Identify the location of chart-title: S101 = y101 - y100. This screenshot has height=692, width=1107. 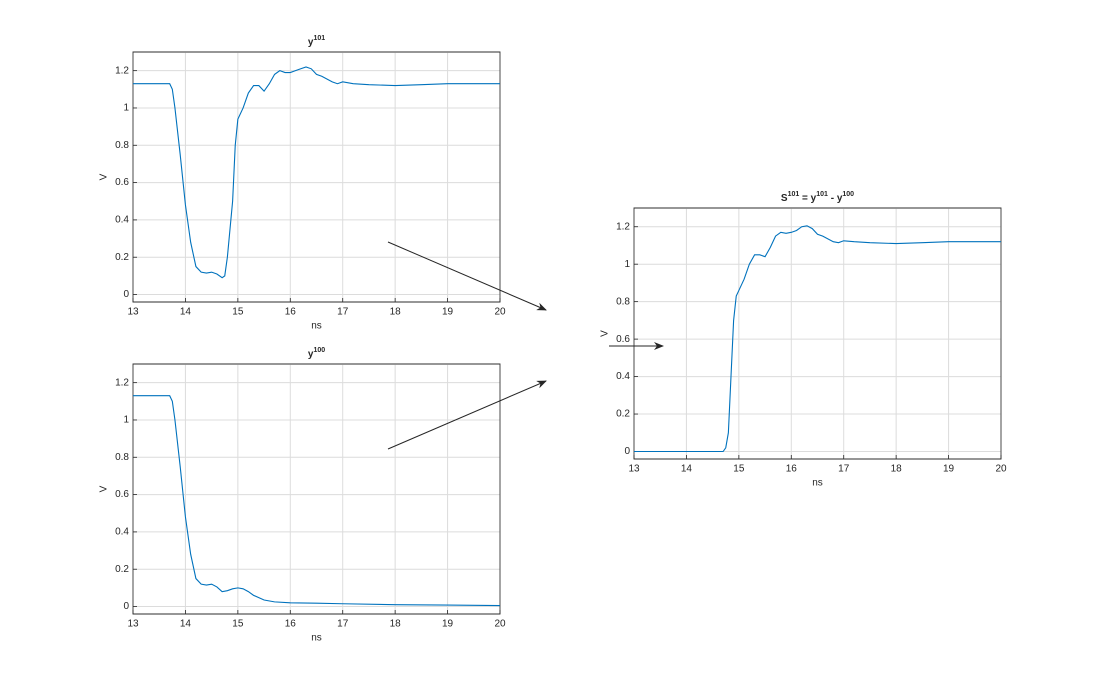
(817, 197).